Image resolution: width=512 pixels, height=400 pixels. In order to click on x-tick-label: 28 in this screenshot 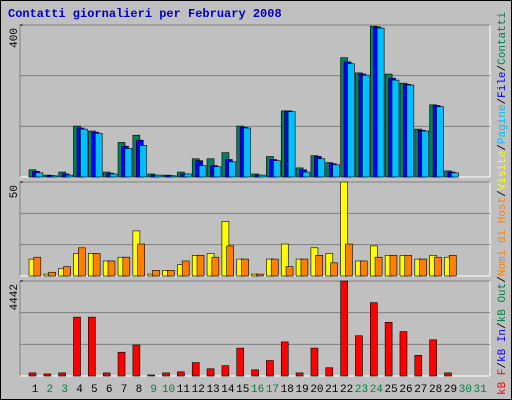, I will do `click(435, 390)`.